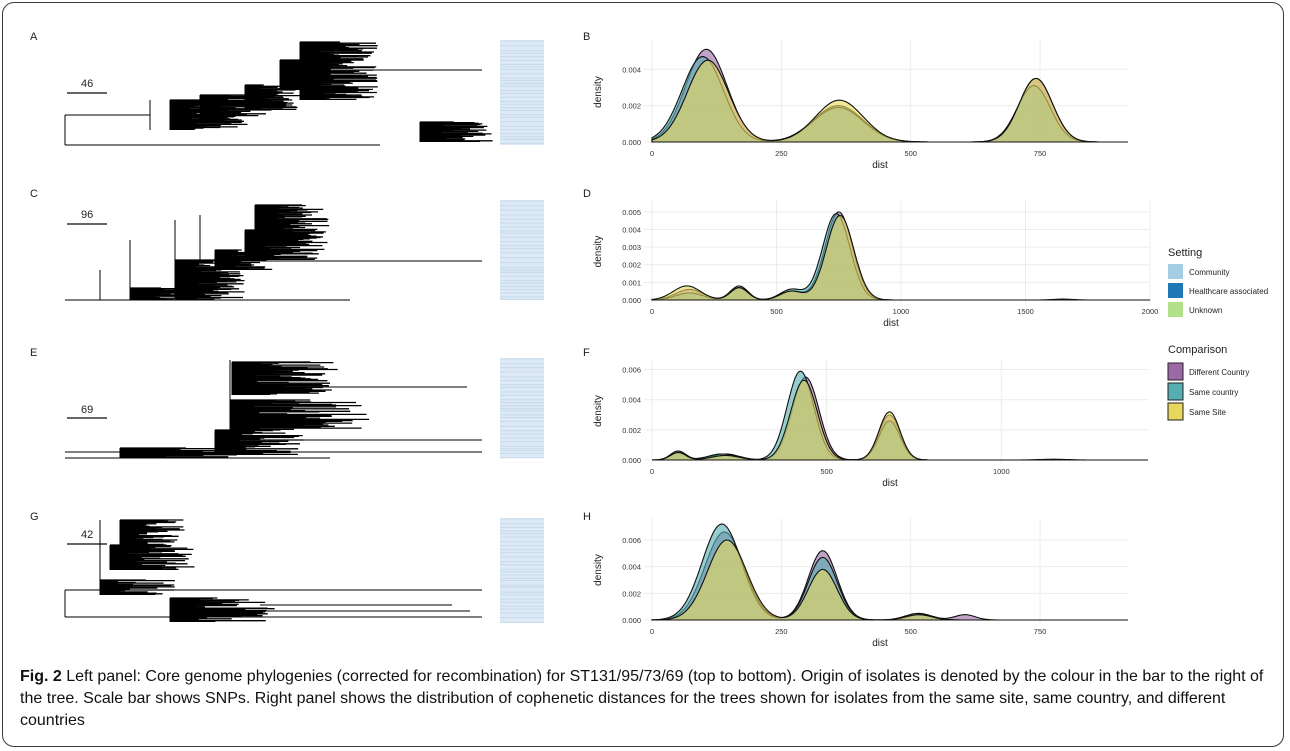 The image size is (1290, 751). Describe the element at coordinates (1207, 412) in the screenshot. I see `legend-label-same-site: Same Site` at that location.